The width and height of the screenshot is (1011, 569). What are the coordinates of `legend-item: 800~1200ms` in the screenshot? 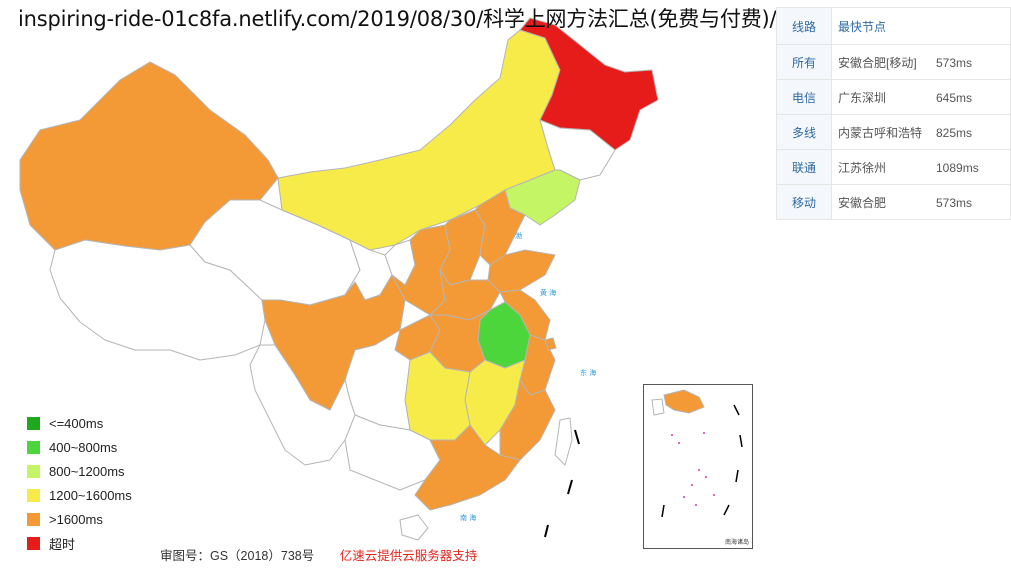 It's located at (79, 471).